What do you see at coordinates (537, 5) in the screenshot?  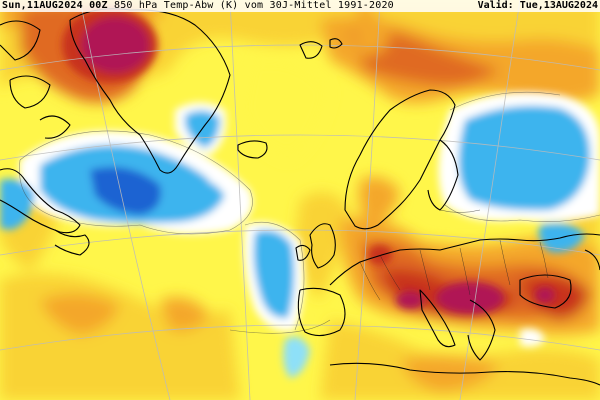 I see `valid-time-label: Valid: Tue,13AUG2024` at bounding box center [537, 5].